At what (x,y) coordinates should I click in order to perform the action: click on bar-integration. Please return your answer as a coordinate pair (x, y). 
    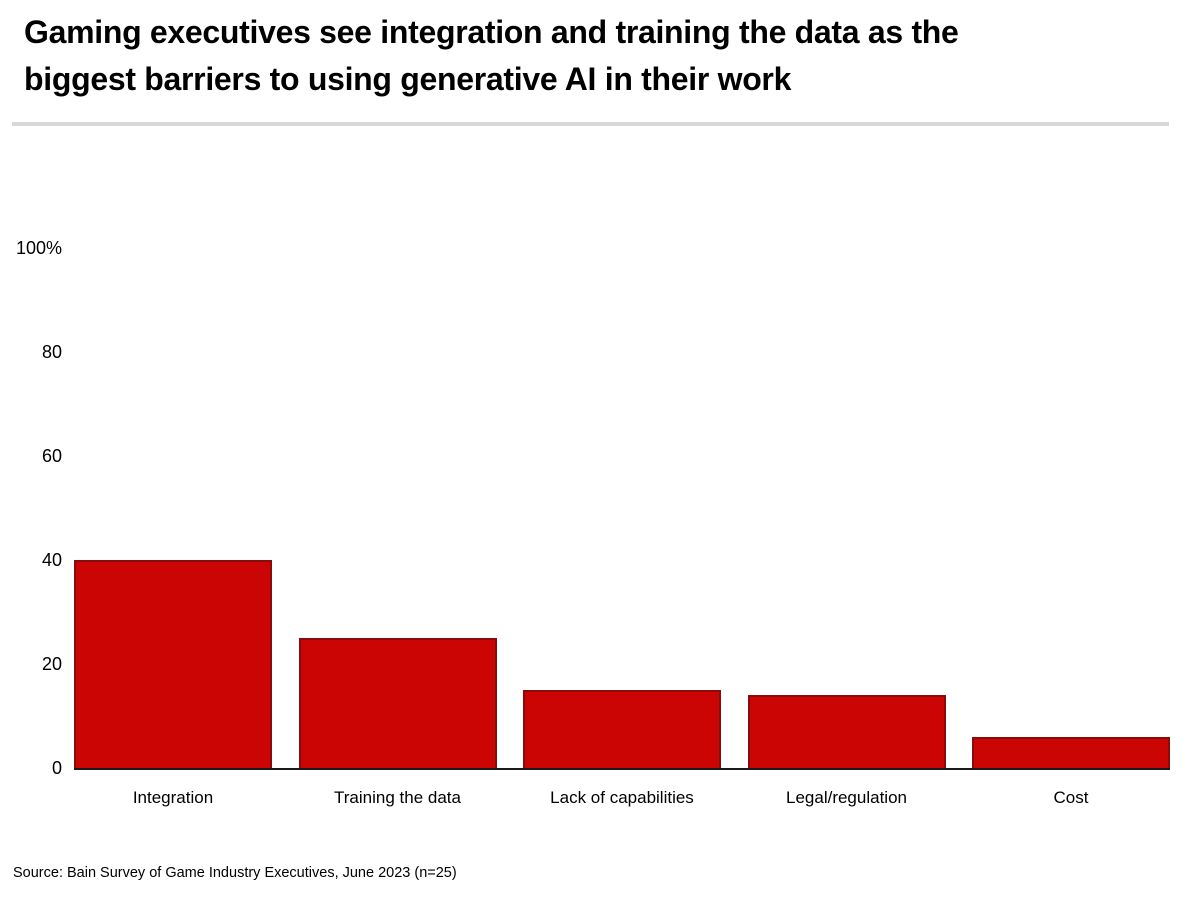
    Looking at the image, I should click on (173, 664).